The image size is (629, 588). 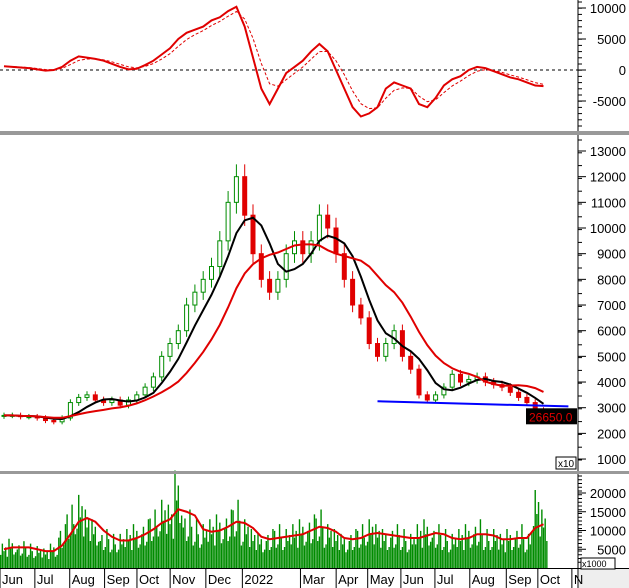 What do you see at coordinates (314, 472) in the screenshot?
I see `panel-divider` at bounding box center [314, 472].